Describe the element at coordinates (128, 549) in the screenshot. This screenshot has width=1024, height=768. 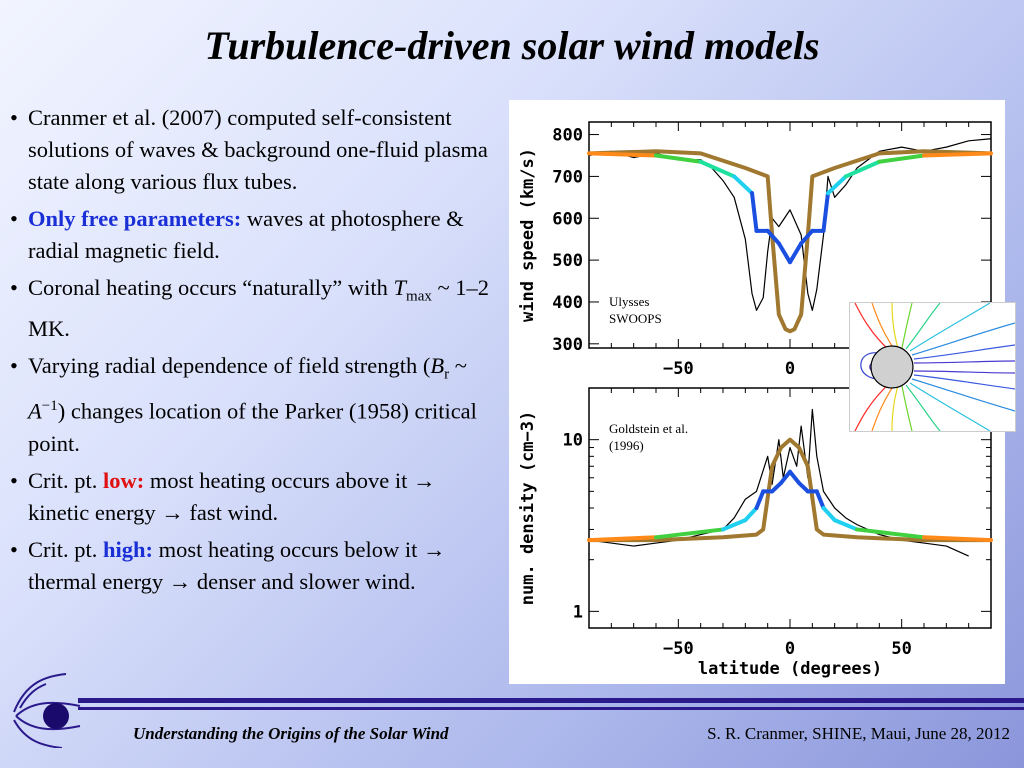
I see `bullet-text: high:` at that location.